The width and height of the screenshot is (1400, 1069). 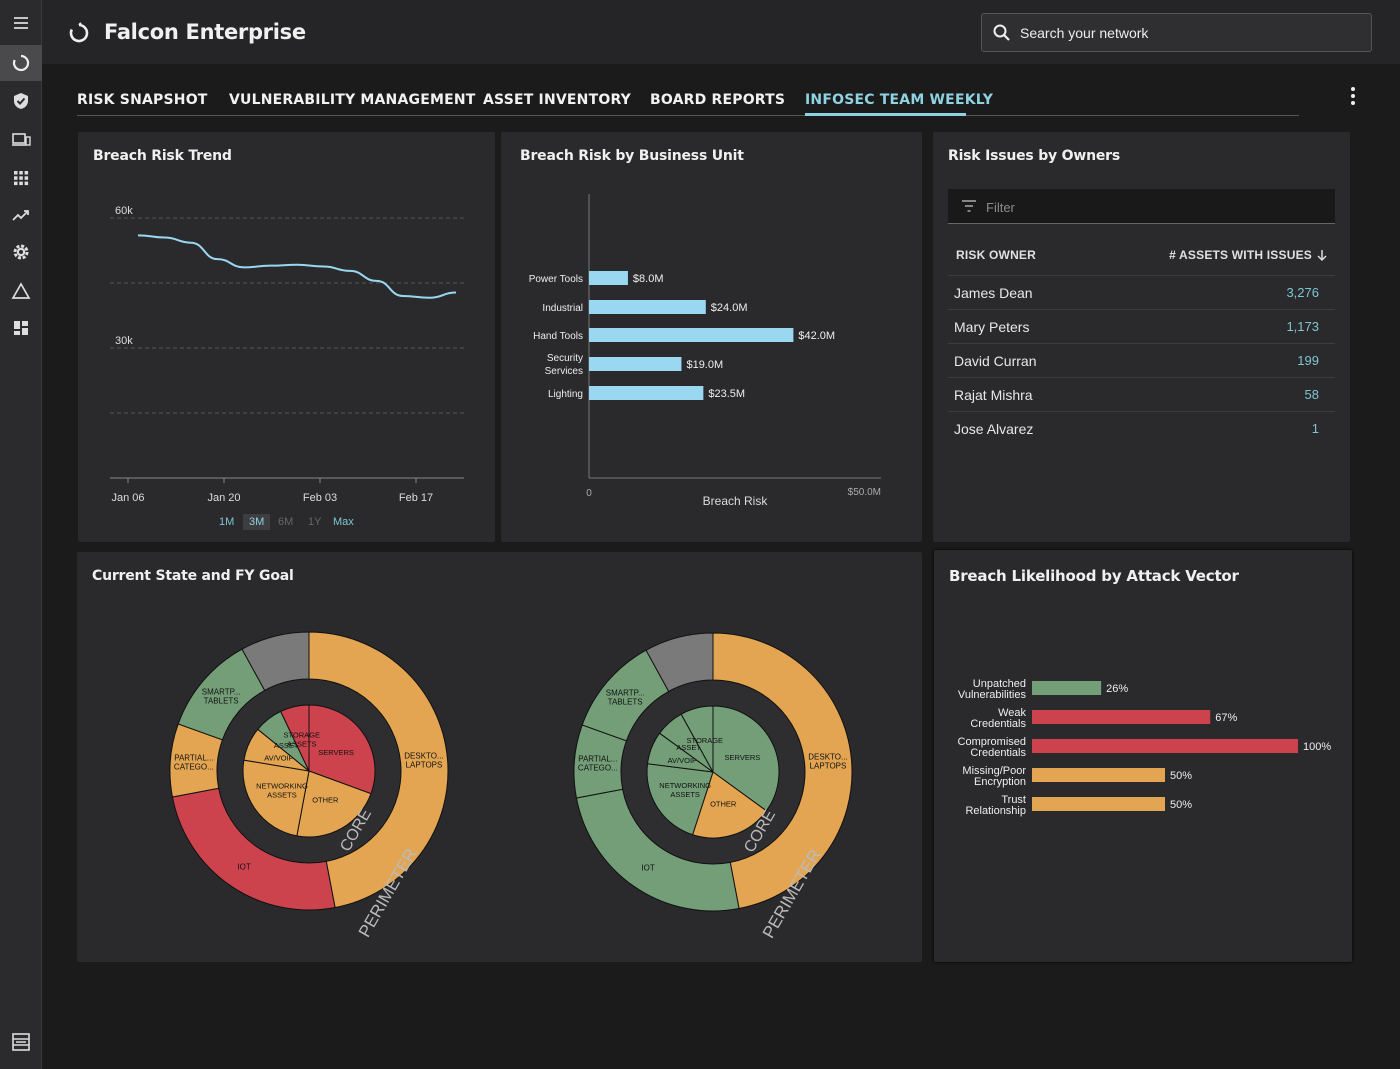 I want to click on category-label: Relationship, so click(x=995, y=811).